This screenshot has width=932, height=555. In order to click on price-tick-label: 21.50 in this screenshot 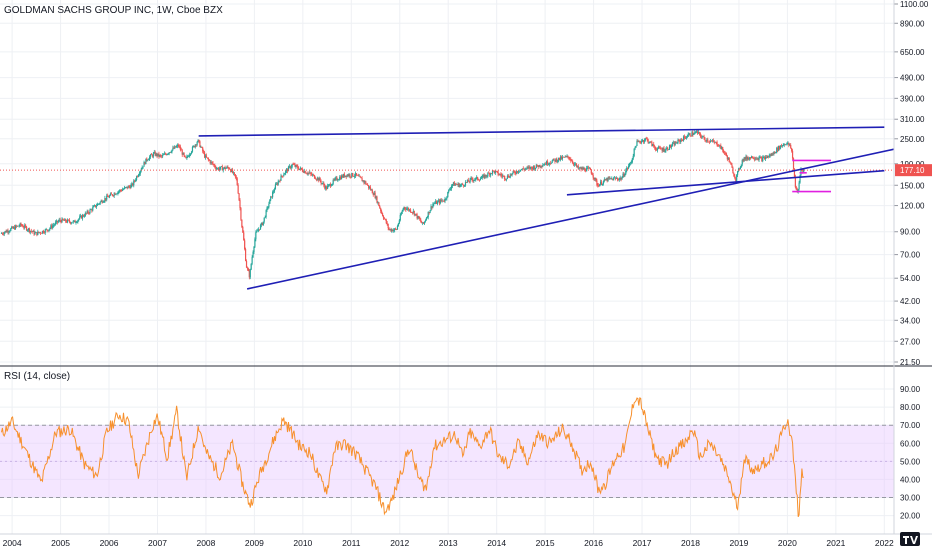, I will do `click(910, 362)`.